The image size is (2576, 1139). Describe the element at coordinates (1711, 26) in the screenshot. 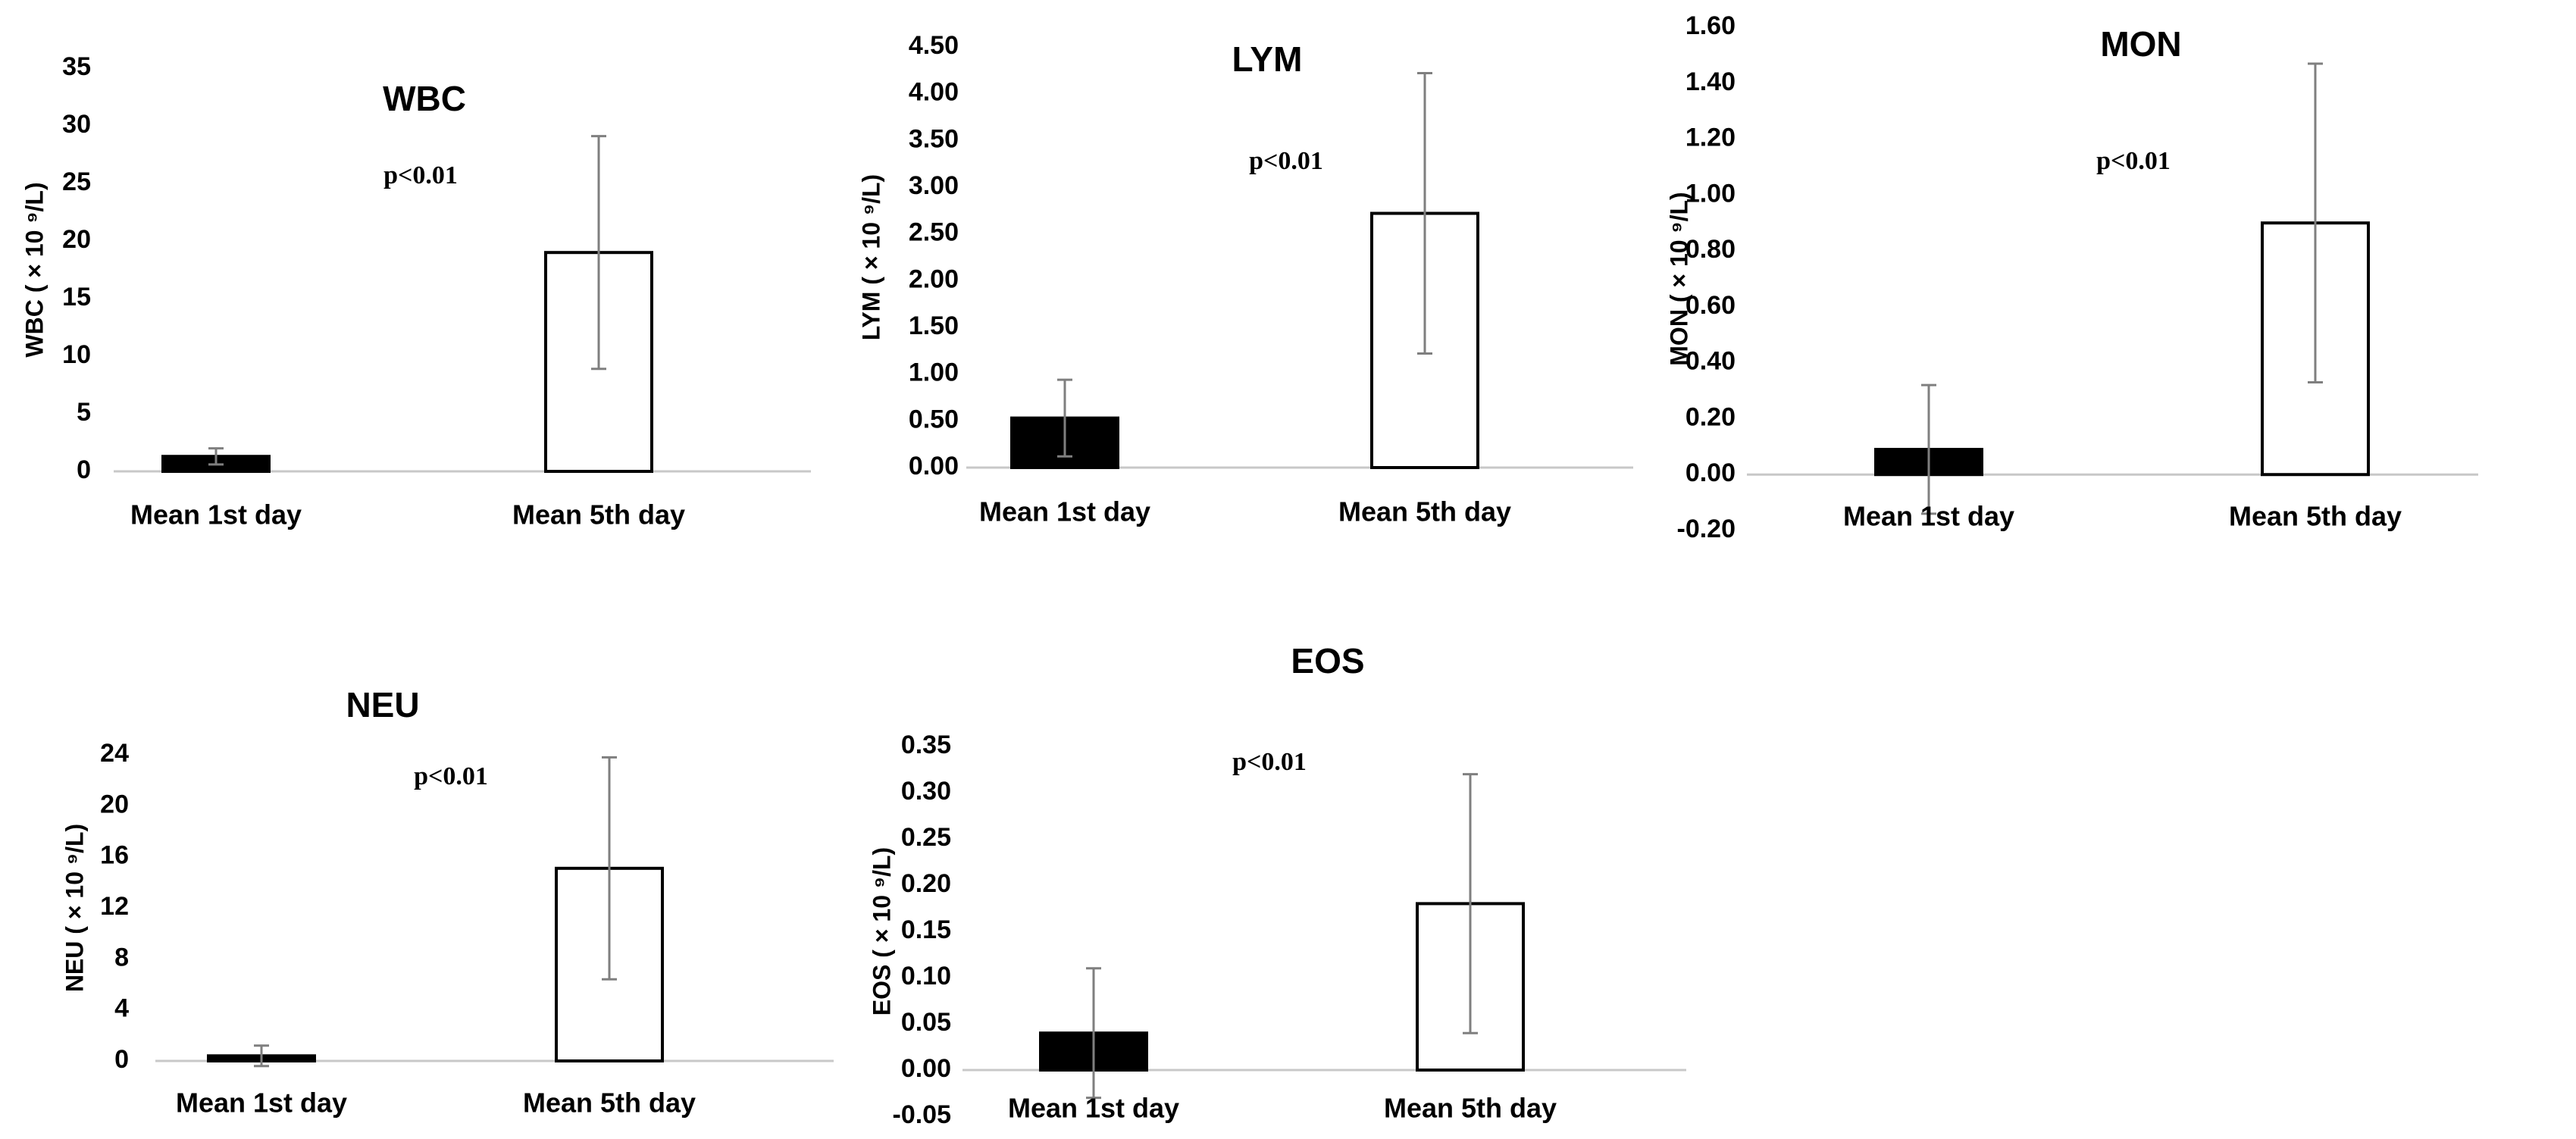

I see `mon-y-tick-label: 1.60` at that location.